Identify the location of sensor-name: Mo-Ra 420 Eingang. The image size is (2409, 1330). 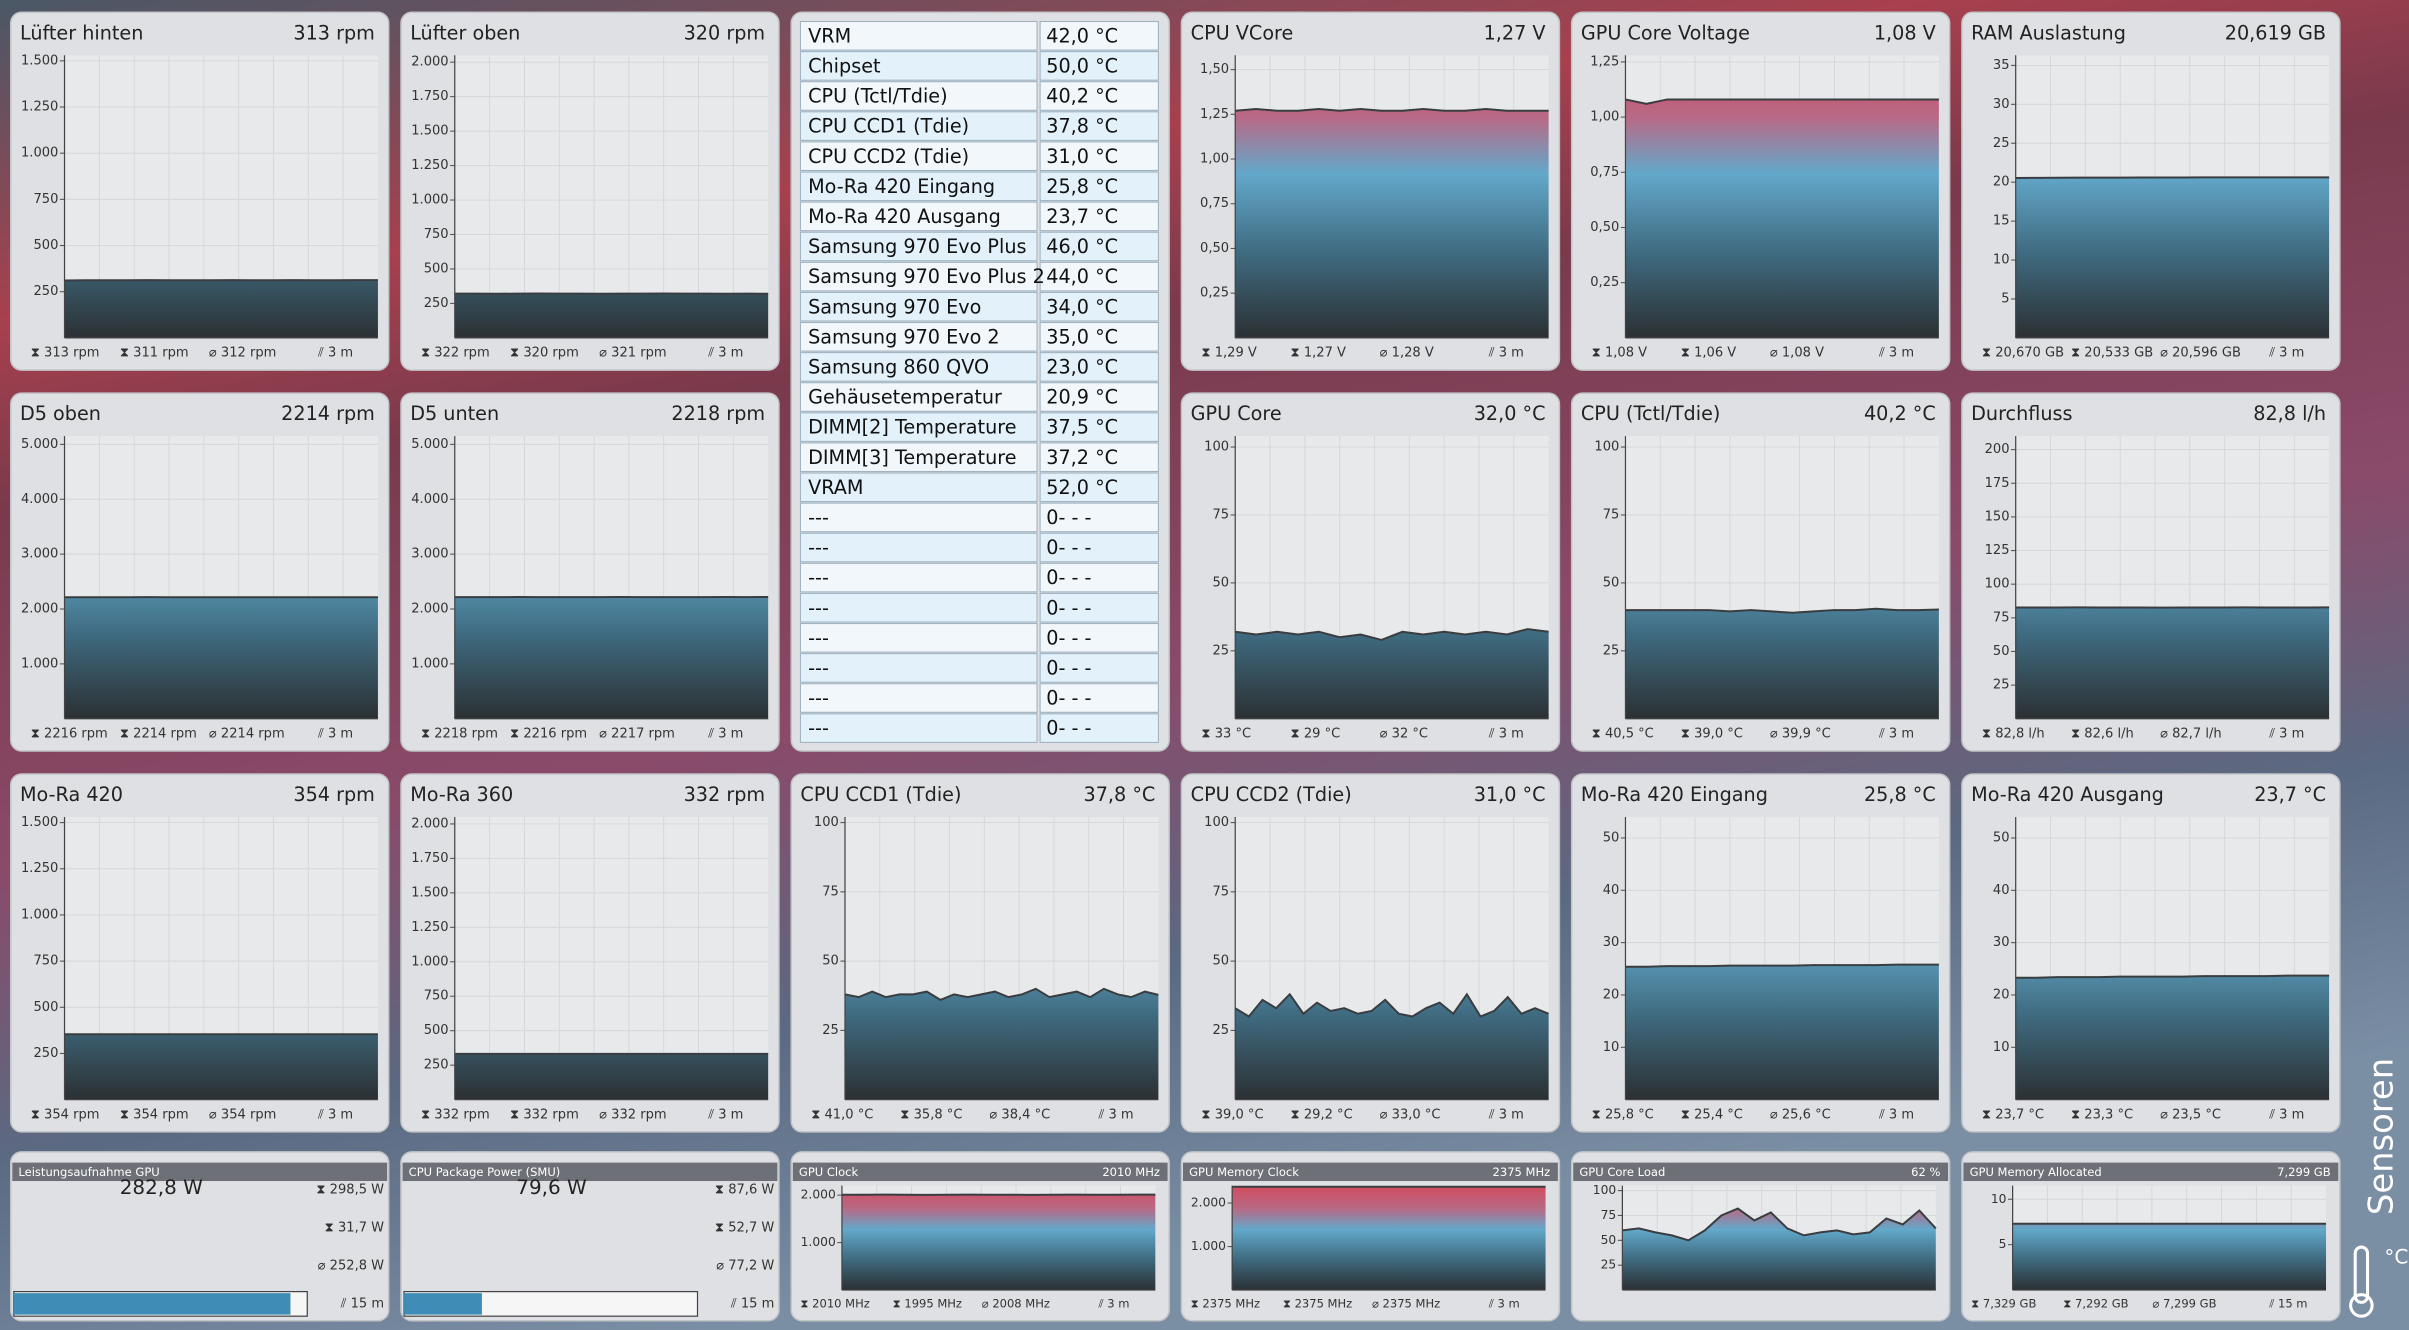
(901, 186).